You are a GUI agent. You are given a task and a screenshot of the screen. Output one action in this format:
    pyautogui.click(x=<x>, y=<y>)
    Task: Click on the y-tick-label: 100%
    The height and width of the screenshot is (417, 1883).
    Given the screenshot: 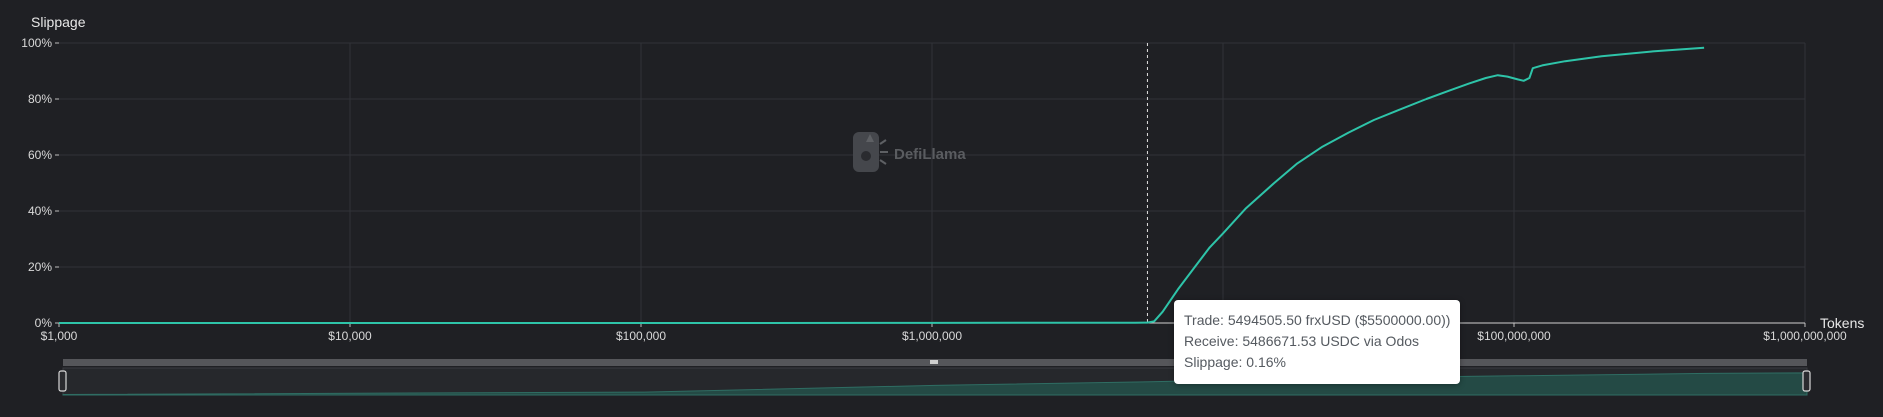 What is the action you would take?
    pyautogui.click(x=36, y=43)
    